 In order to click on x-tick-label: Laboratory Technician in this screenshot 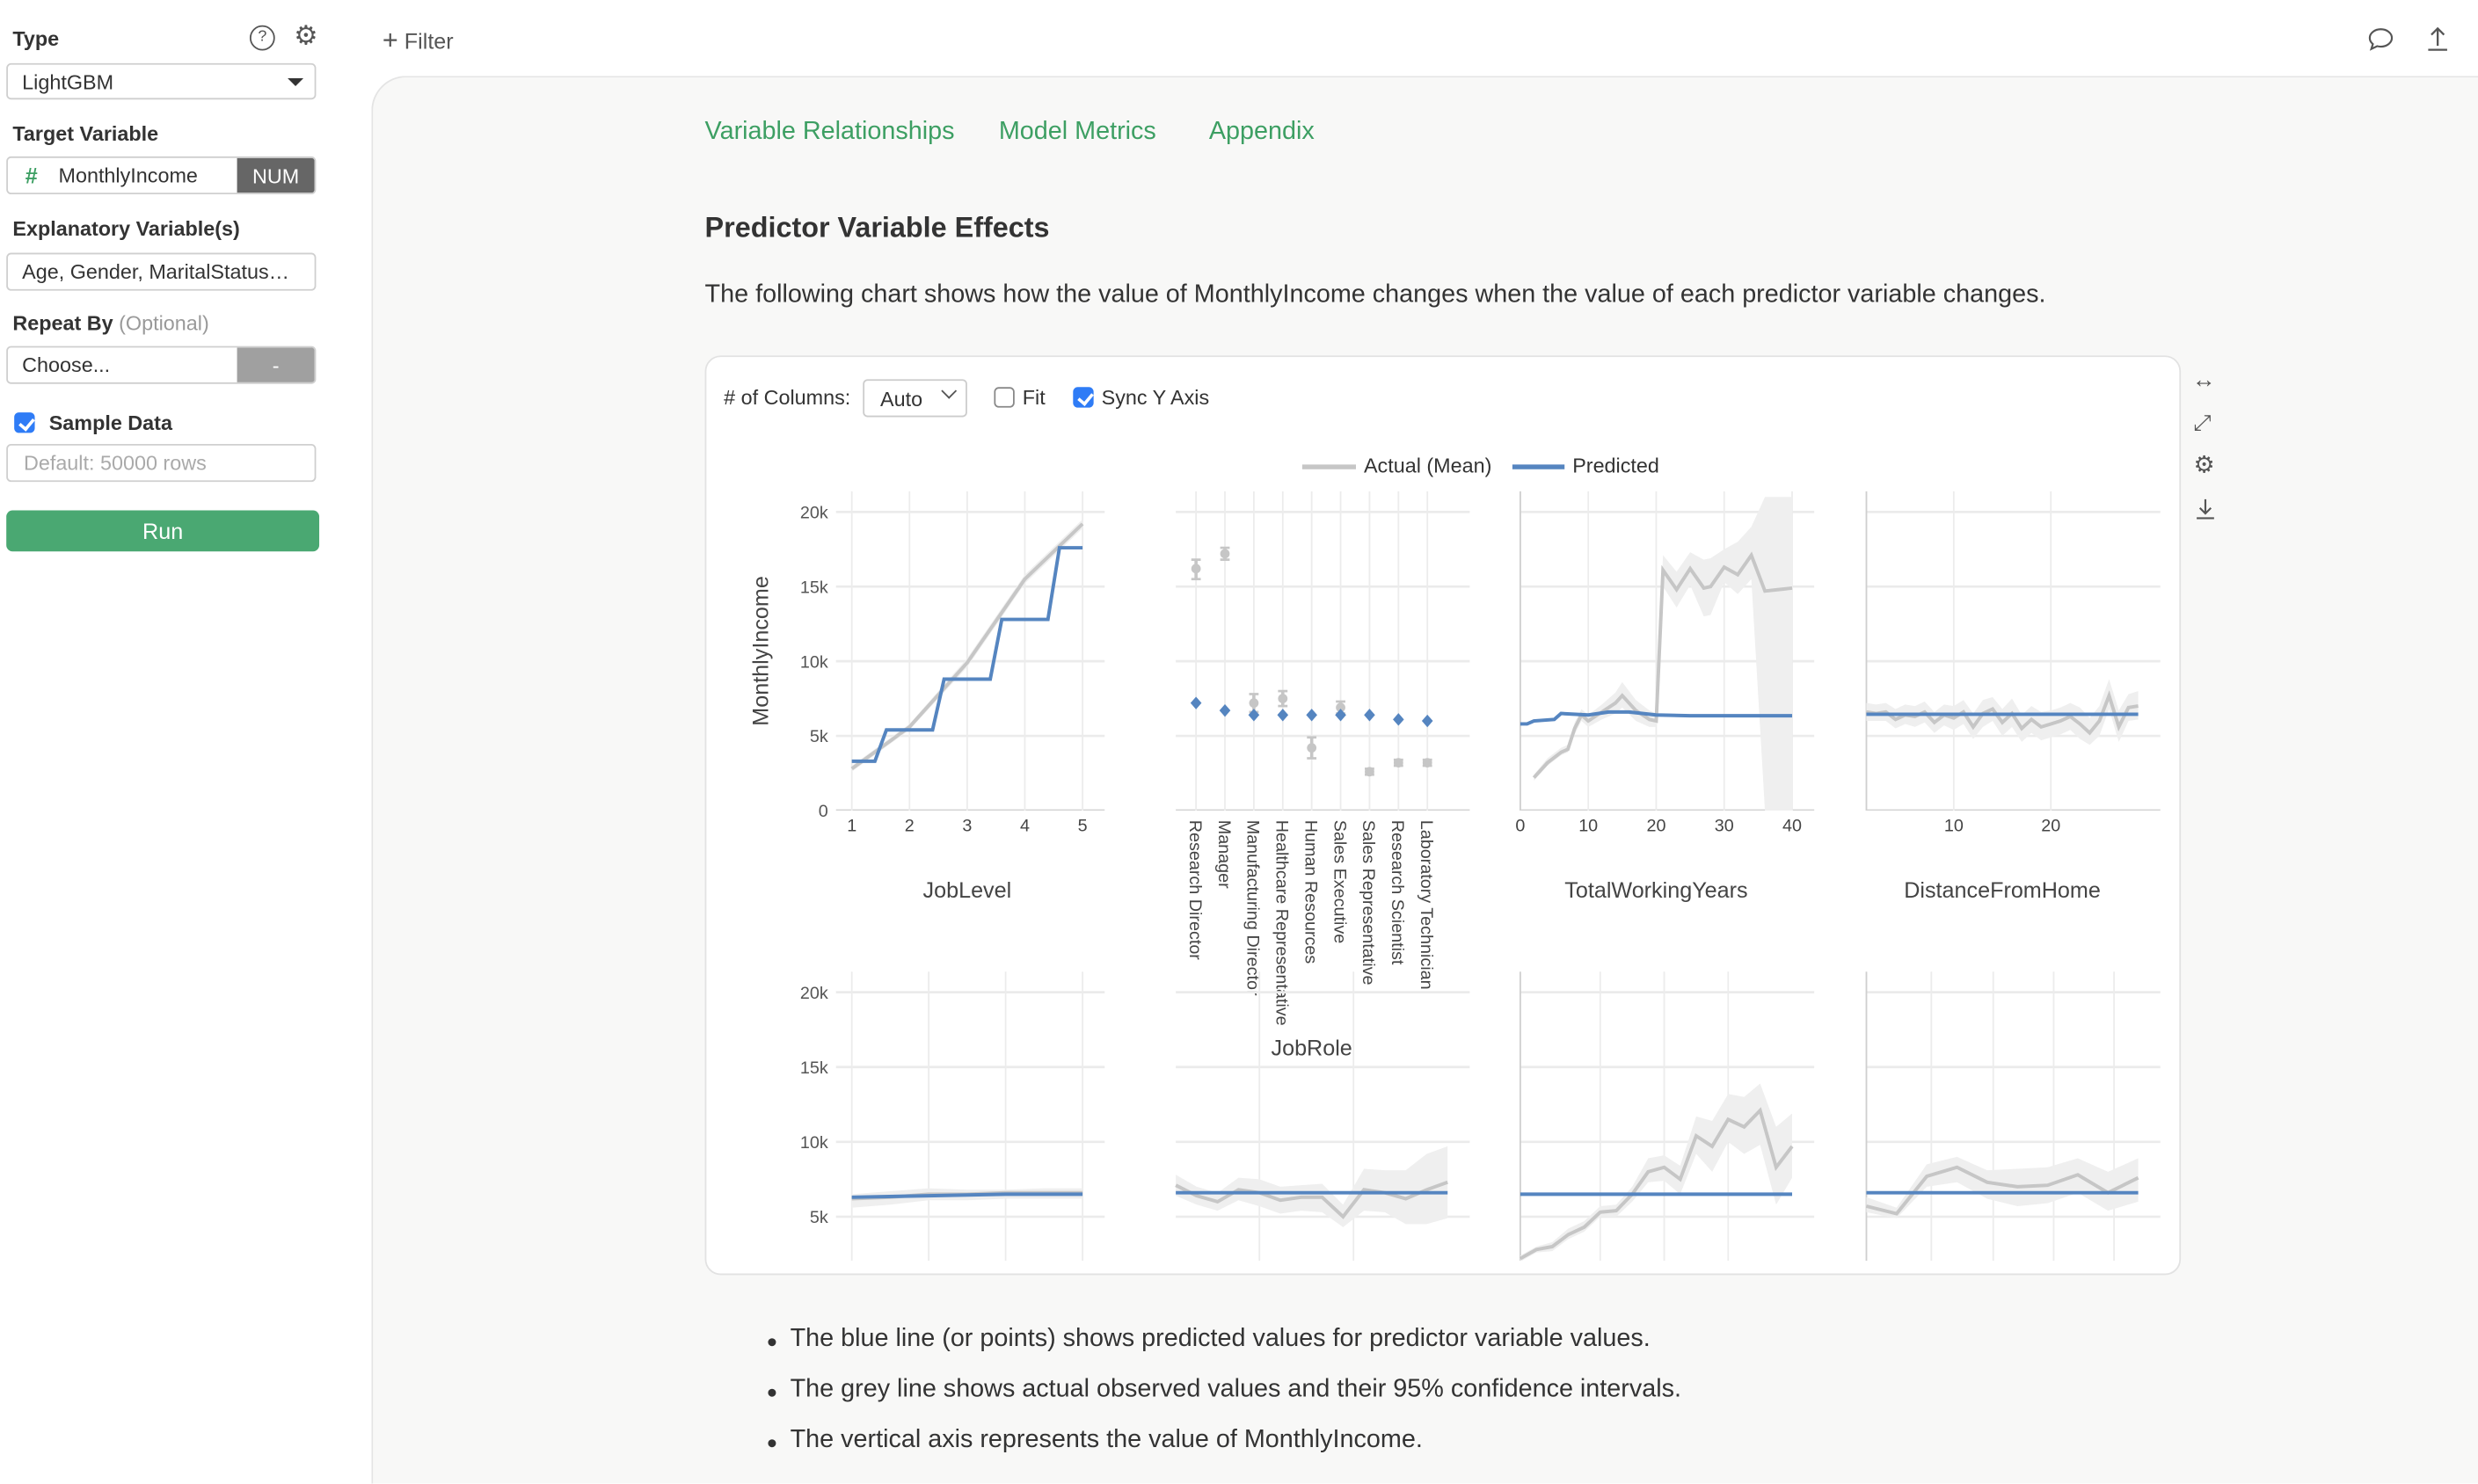, I will do `click(1427, 905)`.